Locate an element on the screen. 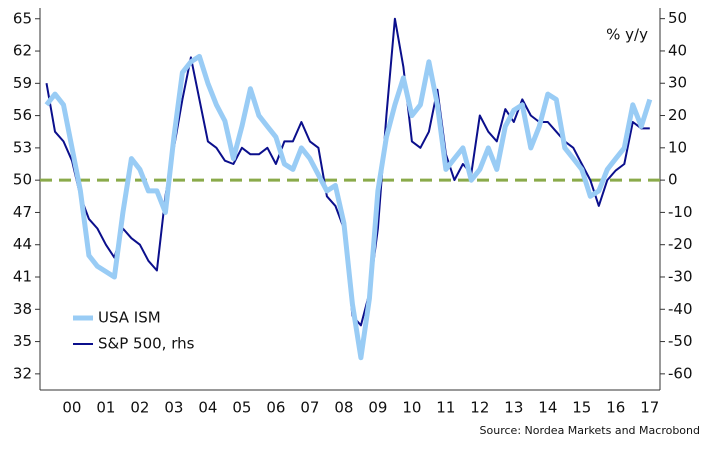  x-tick-label: 09 is located at coordinates (377, 408).